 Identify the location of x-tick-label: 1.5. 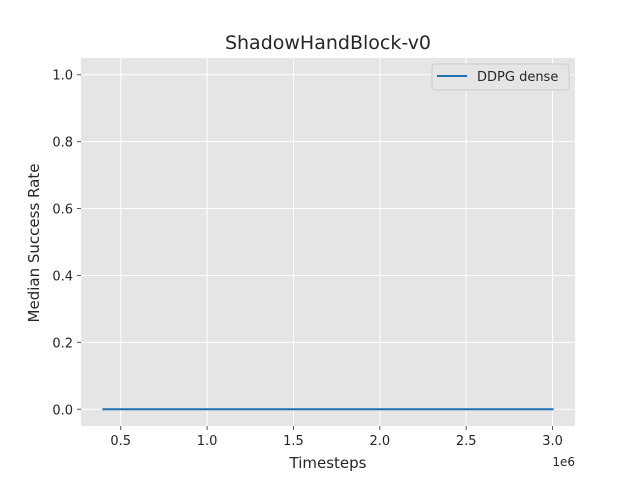
(293, 441).